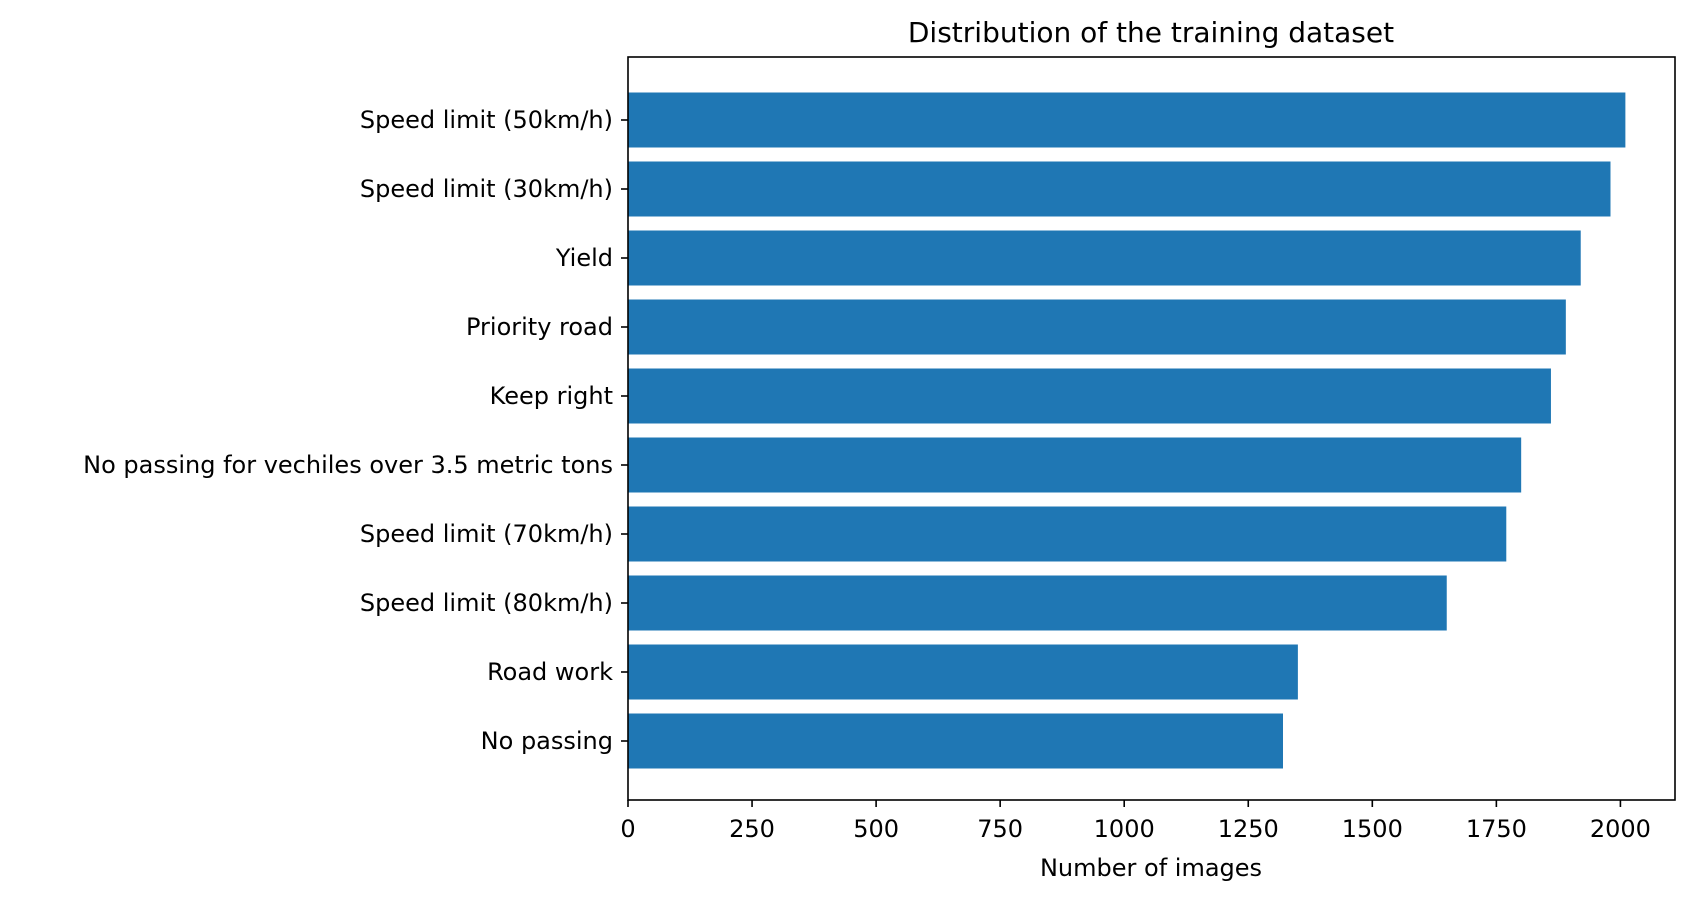 The width and height of the screenshot is (1686, 898). Describe the element at coordinates (584, 258) in the screenshot. I see `y-tick-label: Yield` at that location.